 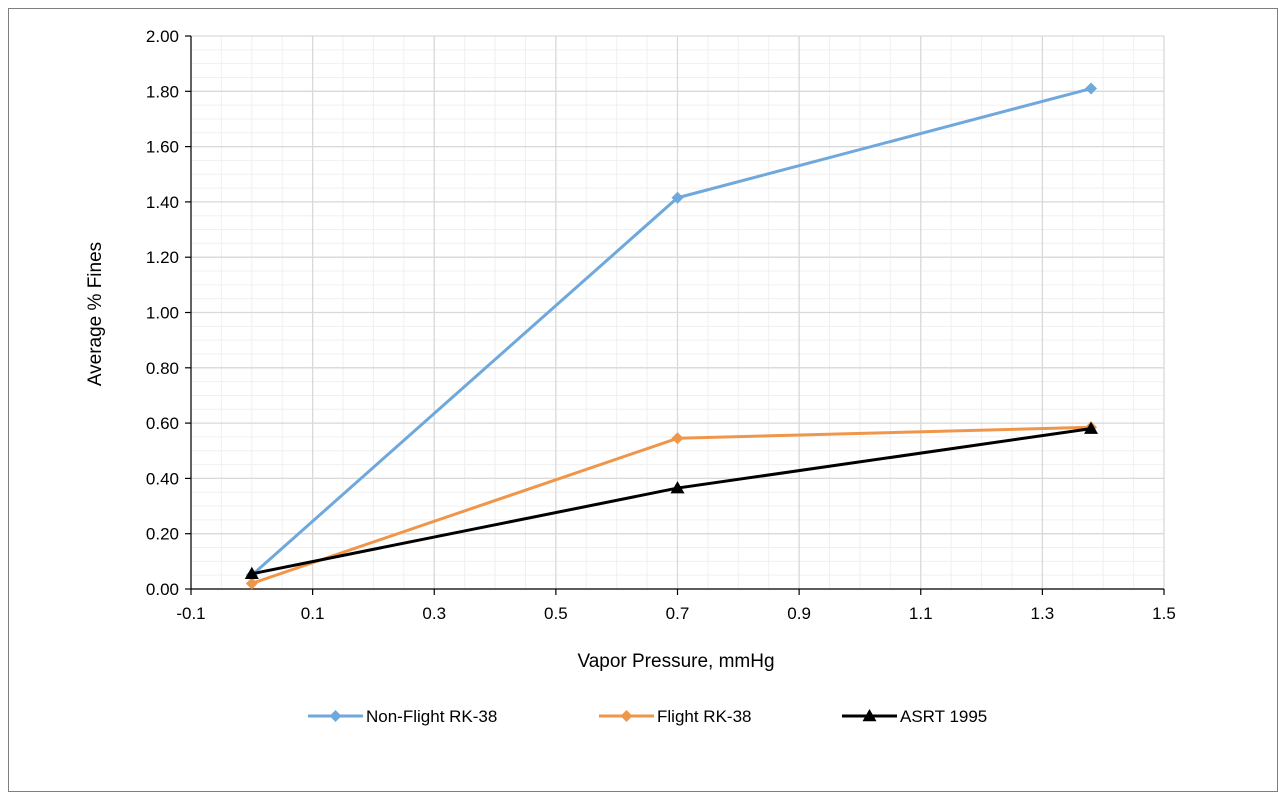 What do you see at coordinates (162, 147) in the screenshot?
I see `y-tick-label: 1.60` at bounding box center [162, 147].